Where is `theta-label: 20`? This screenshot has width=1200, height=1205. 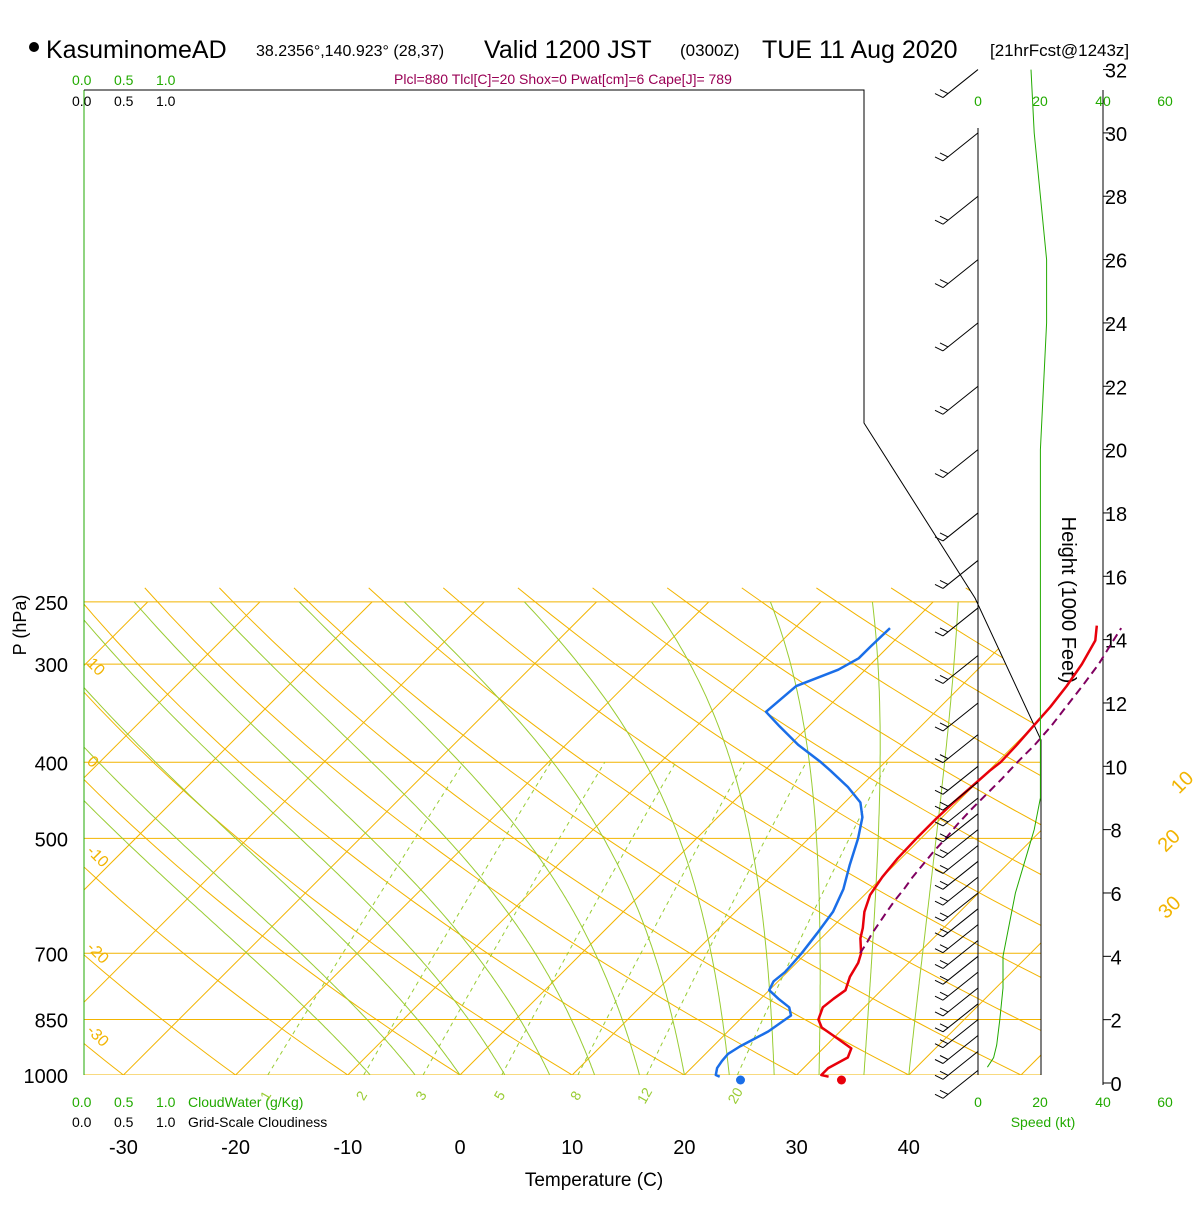 theta-label: 20 is located at coordinates (1169, 840).